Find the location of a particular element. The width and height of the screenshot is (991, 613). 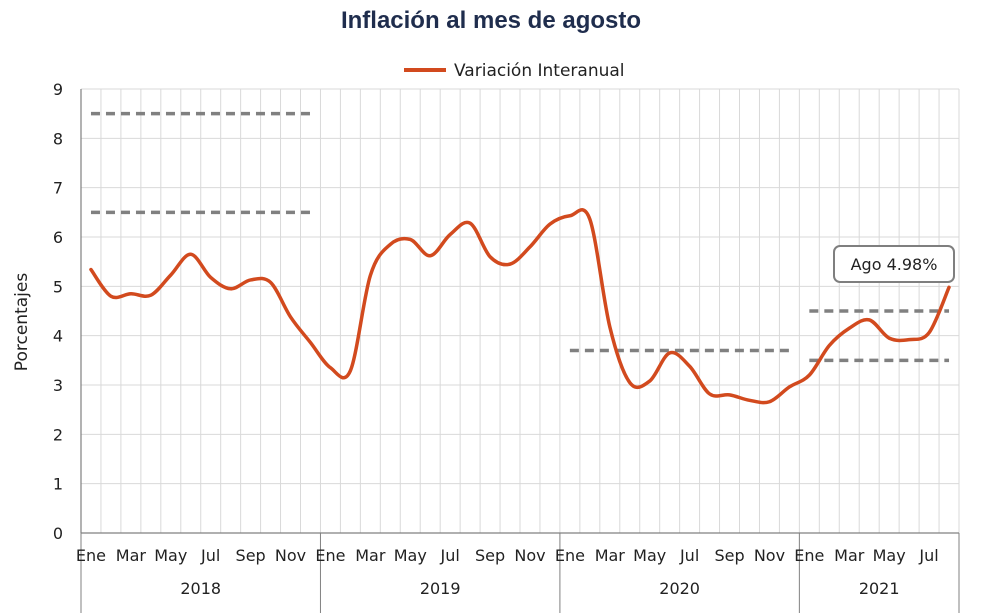

annotation-callout: Ago 4.98% is located at coordinates (894, 264).